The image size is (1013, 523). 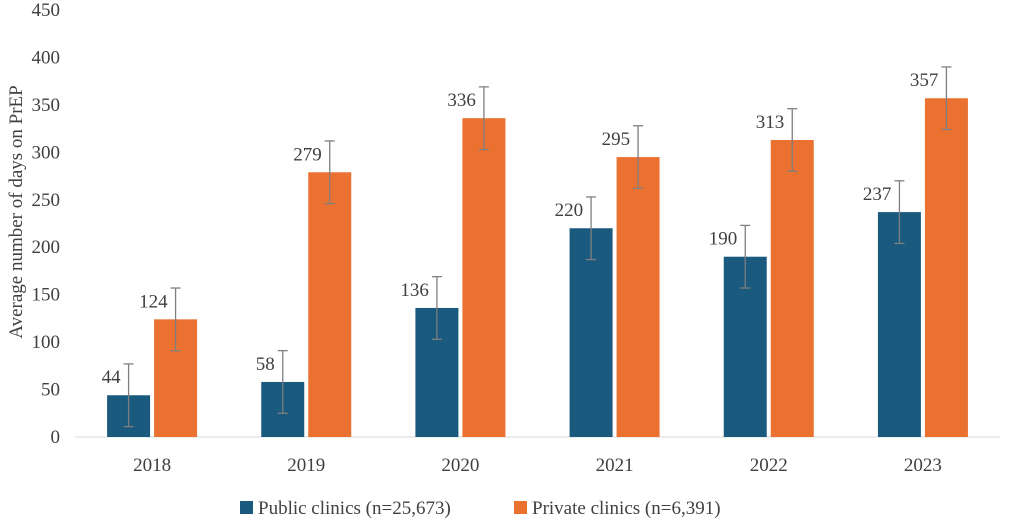 I want to click on x-axis-ticks: 2018 2019 2020 2021 2022 2023, so click(x=537, y=465).